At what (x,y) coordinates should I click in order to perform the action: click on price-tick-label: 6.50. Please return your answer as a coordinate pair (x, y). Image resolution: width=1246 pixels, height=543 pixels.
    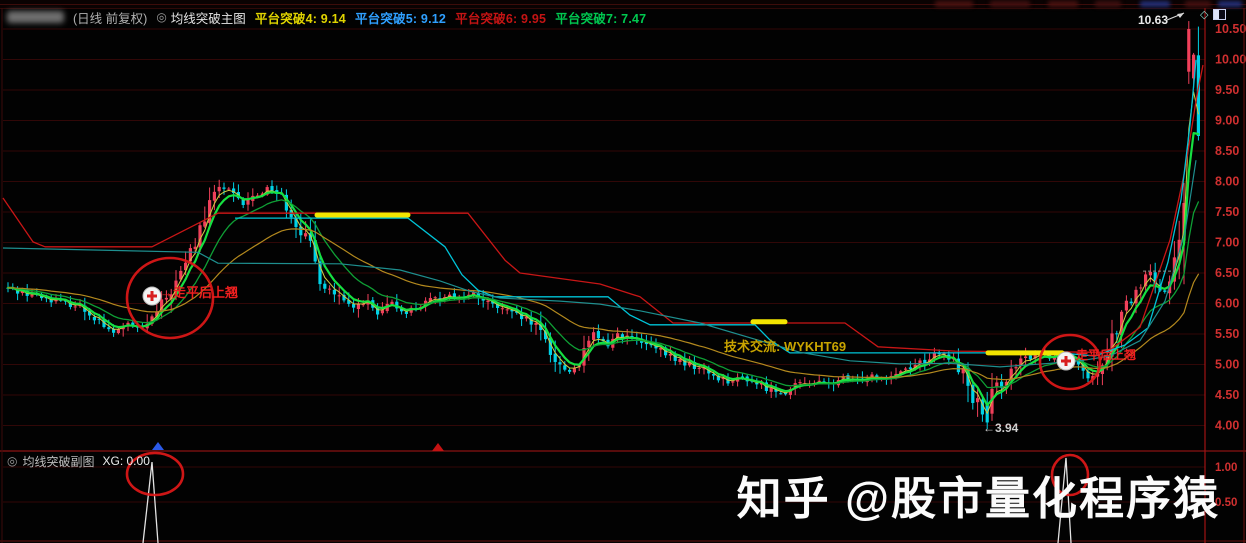
    Looking at the image, I should click on (1227, 273).